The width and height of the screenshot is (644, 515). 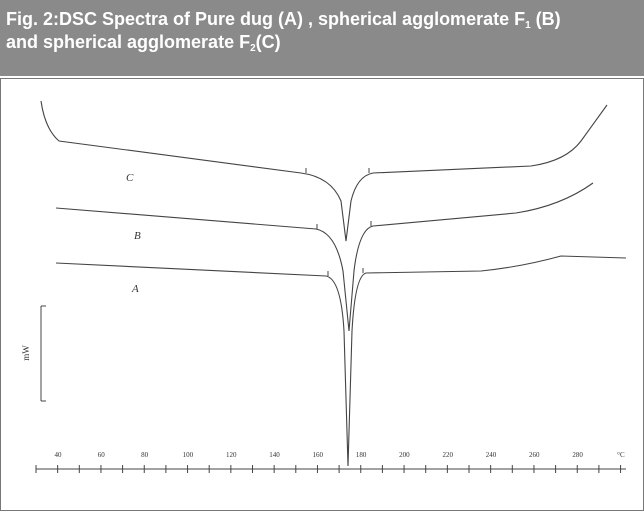 What do you see at coordinates (545, 19) in the screenshot?
I see `caption-text: (B)` at bounding box center [545, 19].